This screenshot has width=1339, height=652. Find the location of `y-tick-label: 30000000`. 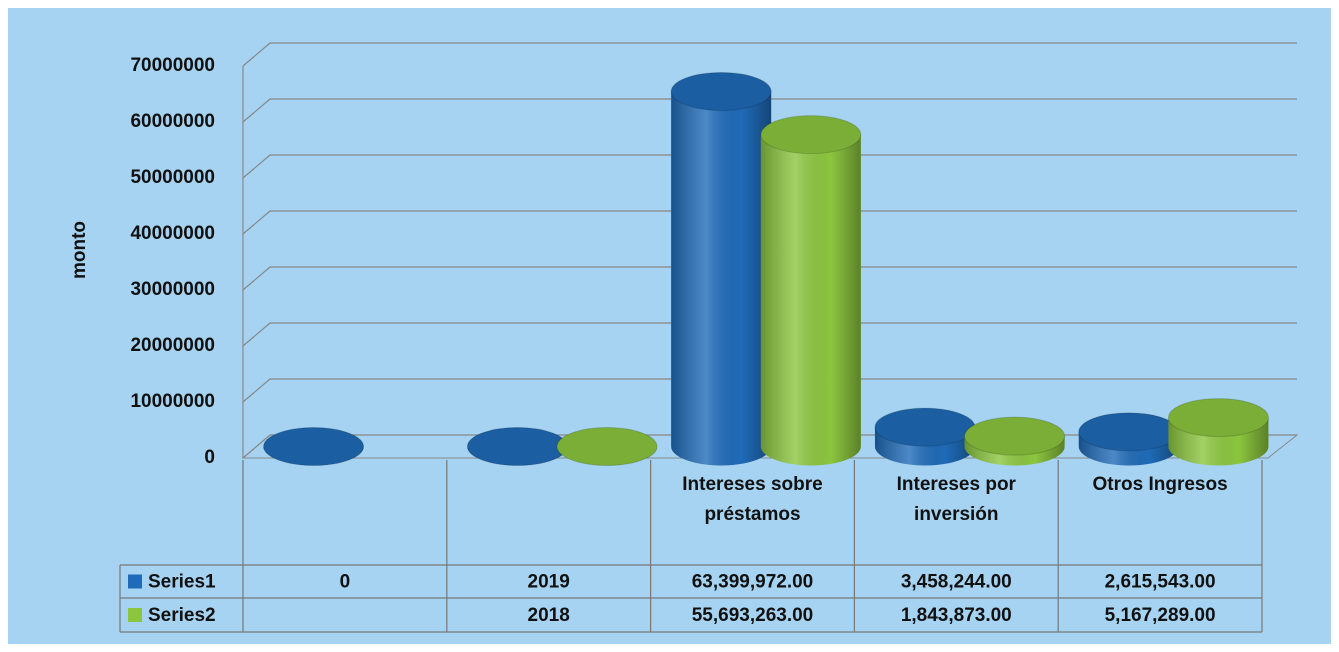

y-tick-label: 30000000 is located at coordinates (172, 289).